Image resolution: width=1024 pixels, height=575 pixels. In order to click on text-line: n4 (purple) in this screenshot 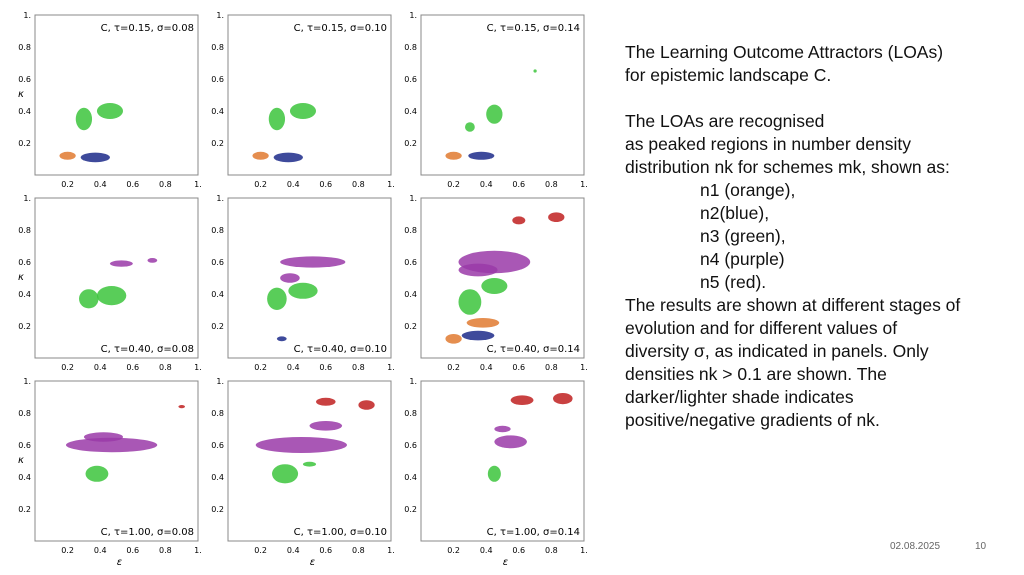, I will do `click(742, 259)`.